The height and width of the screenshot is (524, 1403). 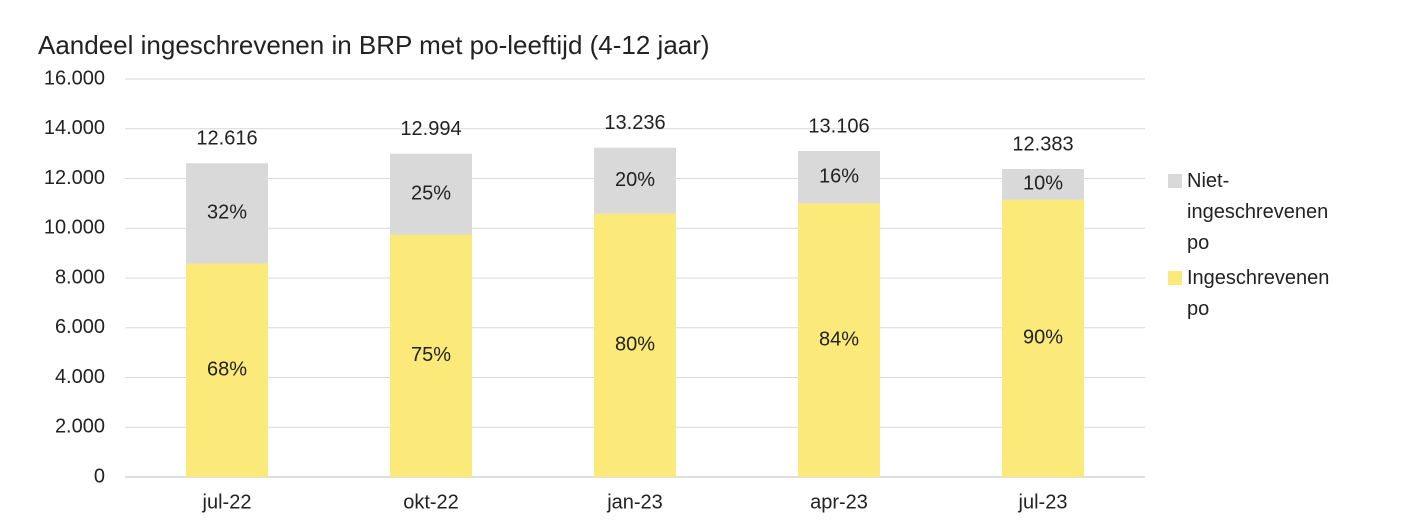 I want to click on y-tick-label: 12.000, so click(x=74, y=178).